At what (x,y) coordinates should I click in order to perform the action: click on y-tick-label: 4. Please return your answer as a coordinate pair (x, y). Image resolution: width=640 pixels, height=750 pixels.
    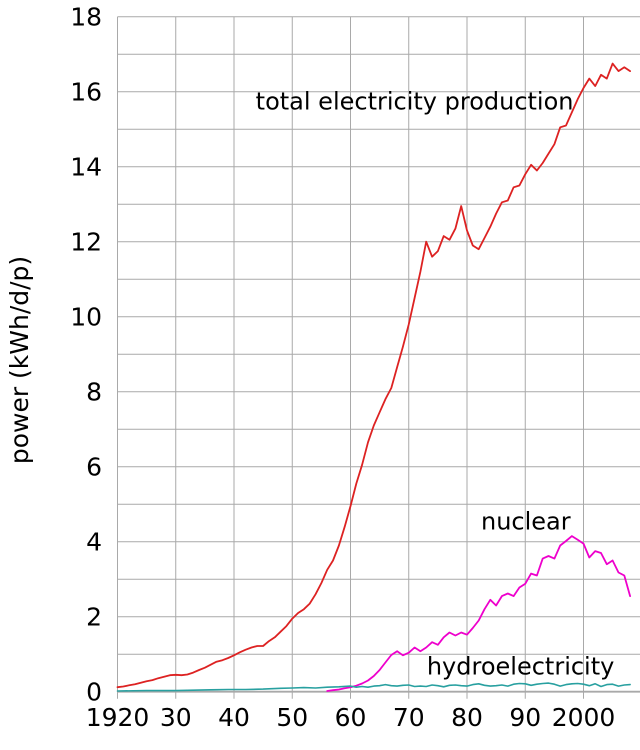
    Looking at the image, I should click on (94, 542).